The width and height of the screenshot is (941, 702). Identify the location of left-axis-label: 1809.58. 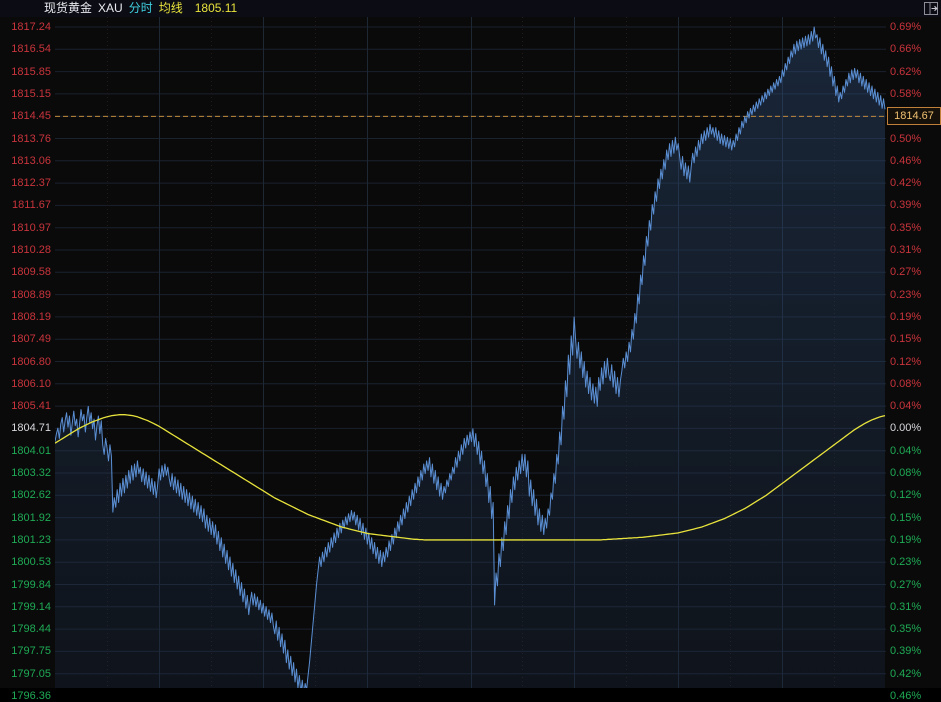
(31, 272).